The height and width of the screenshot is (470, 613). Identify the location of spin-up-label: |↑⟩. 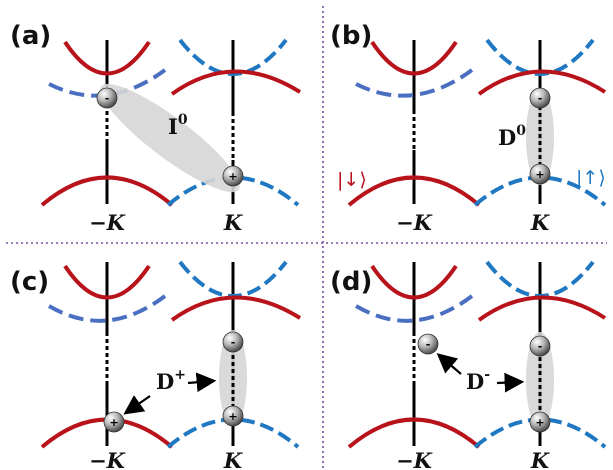
(591, 178).